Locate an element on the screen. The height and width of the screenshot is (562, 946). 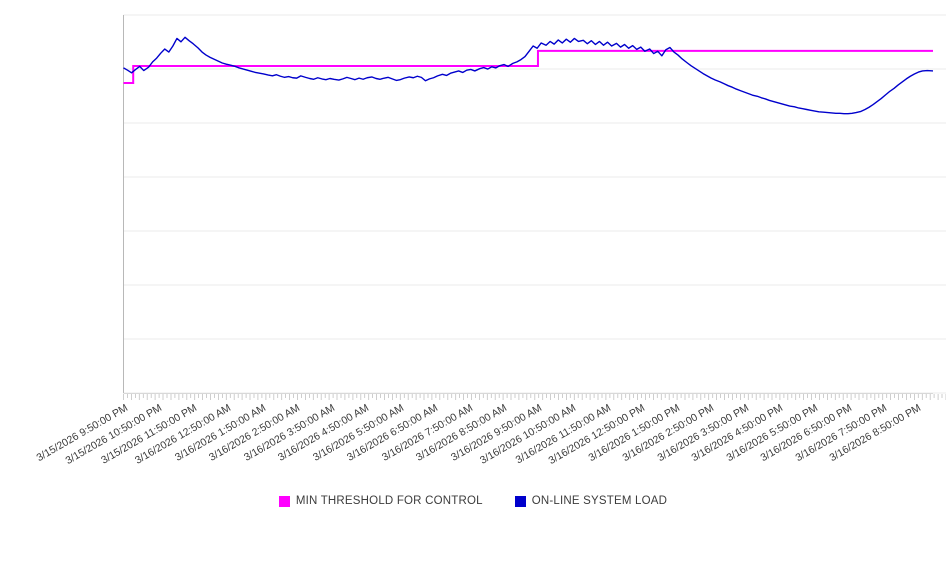
series-line-min-threshold-for-control is located at coordinates (529, 67).